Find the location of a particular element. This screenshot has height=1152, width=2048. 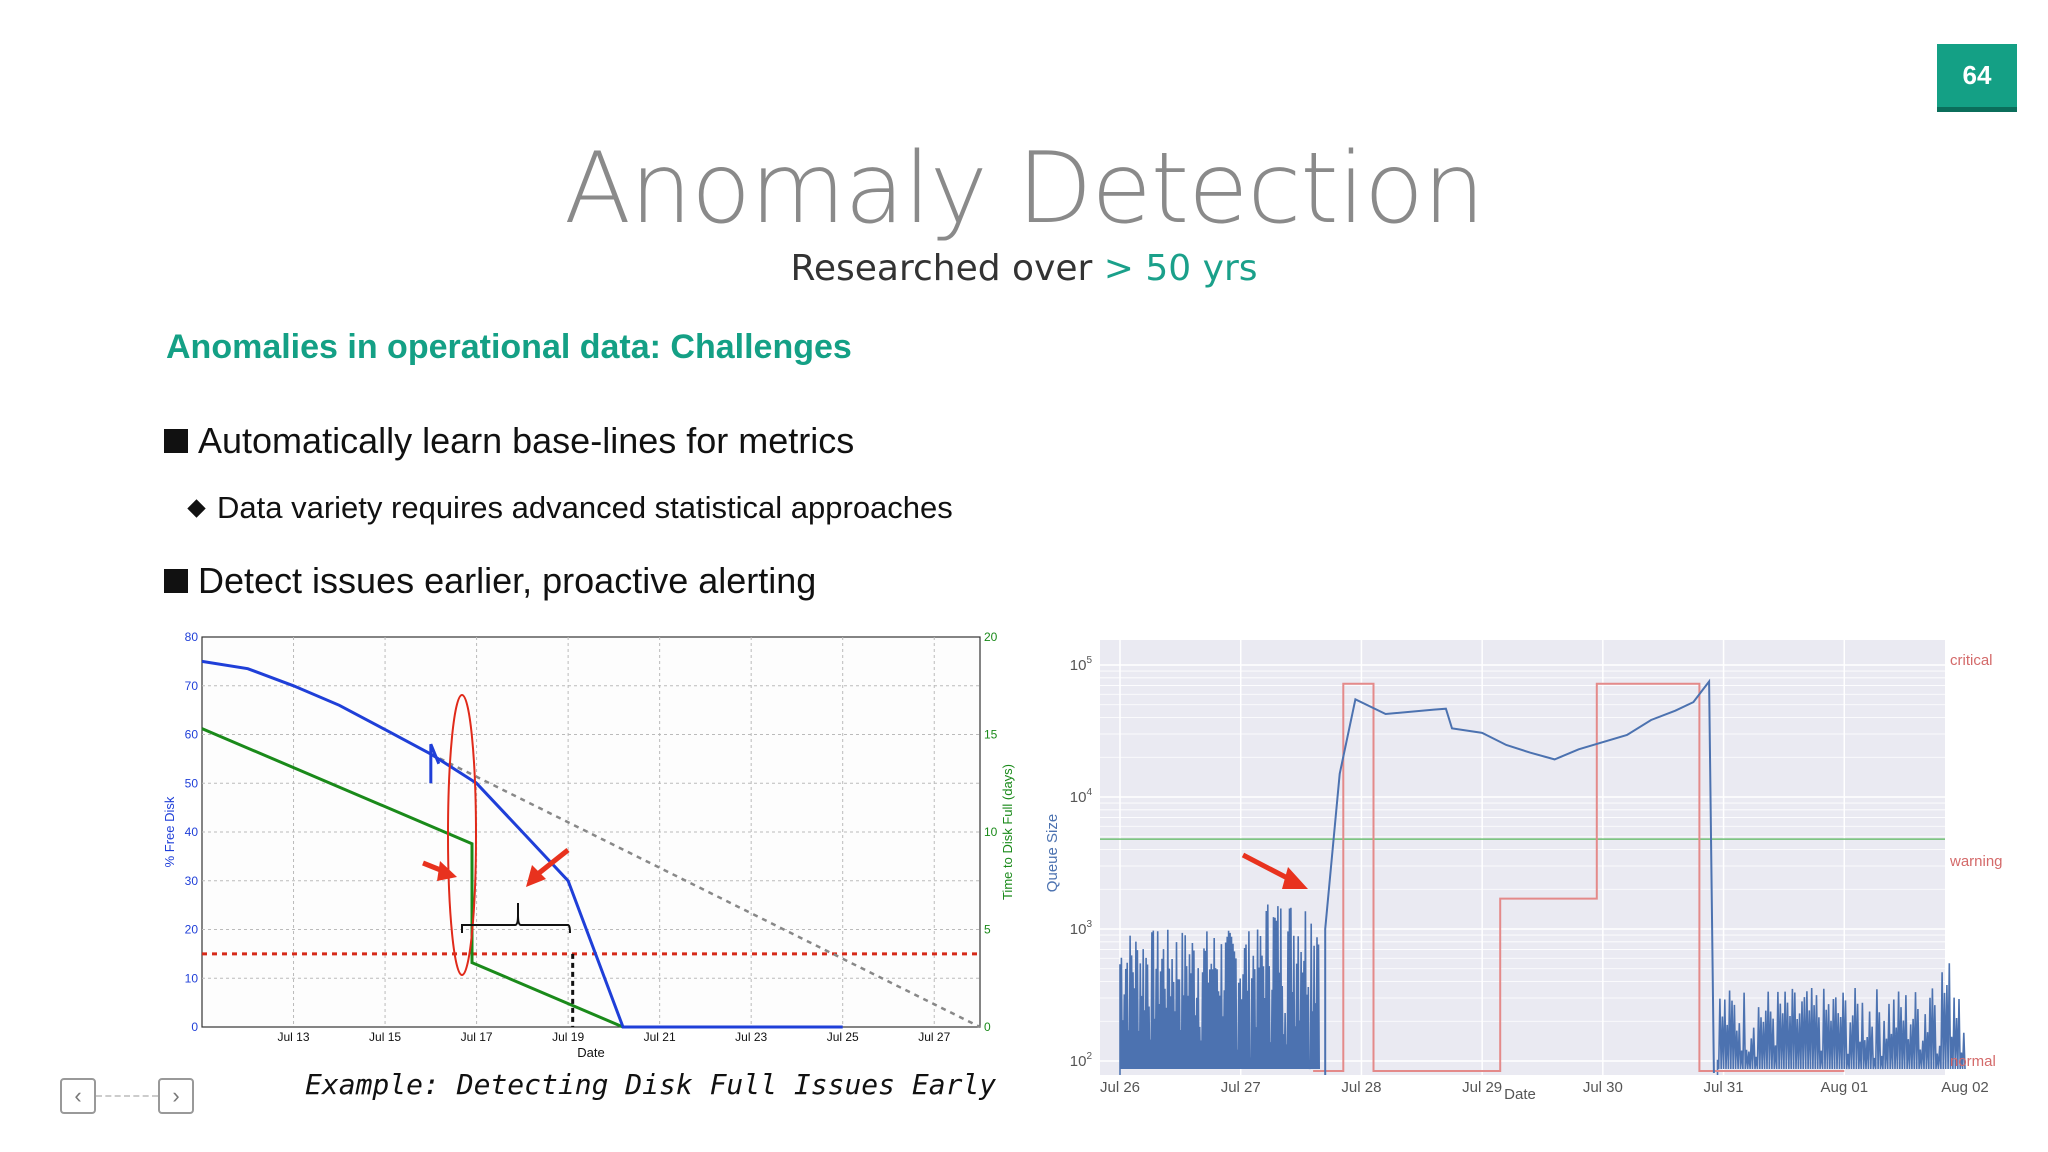

y-tick-label-left: 20 is located at coordinates (192, 930).